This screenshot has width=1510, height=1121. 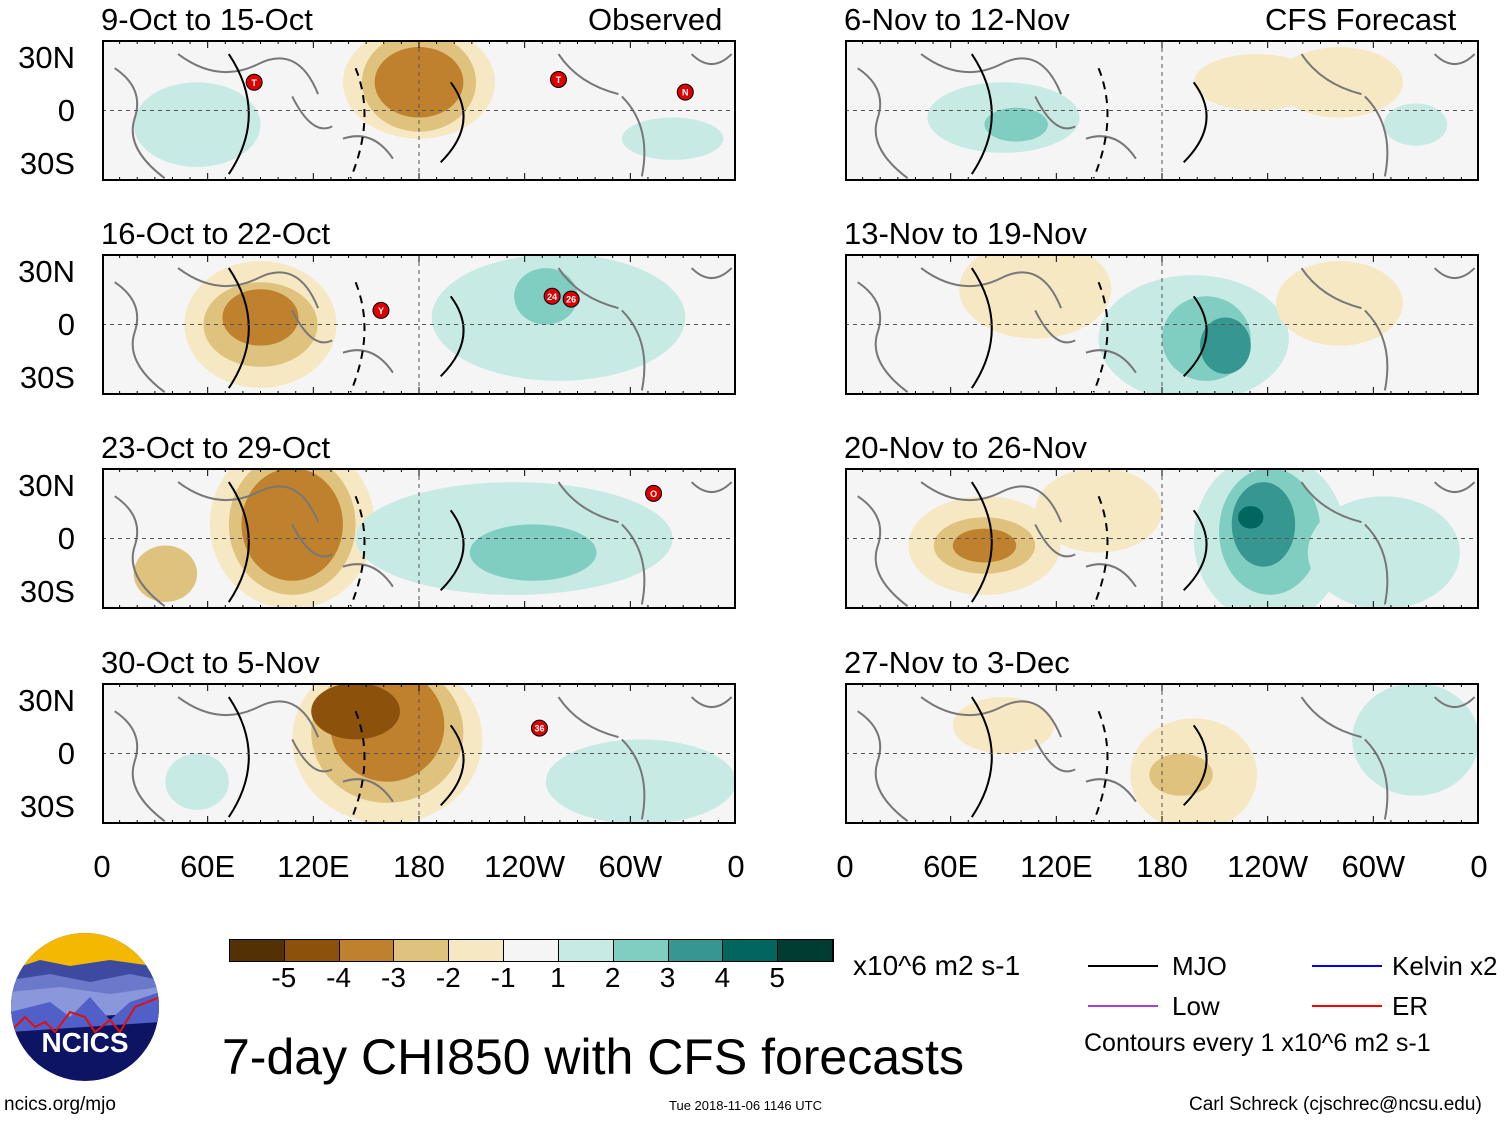 What do you see at coordinates (84, 1042) in the screenshot?
I see `logo-text: NCICS` at bounding box center [84, 1042].